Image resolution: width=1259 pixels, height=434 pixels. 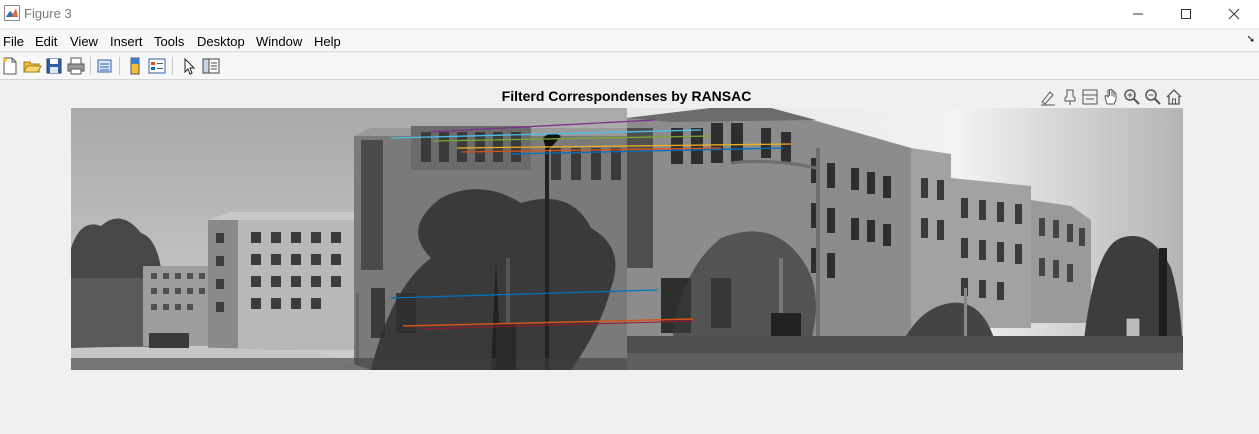 I want to click on menu-file: File, so click(x=13, y=41).